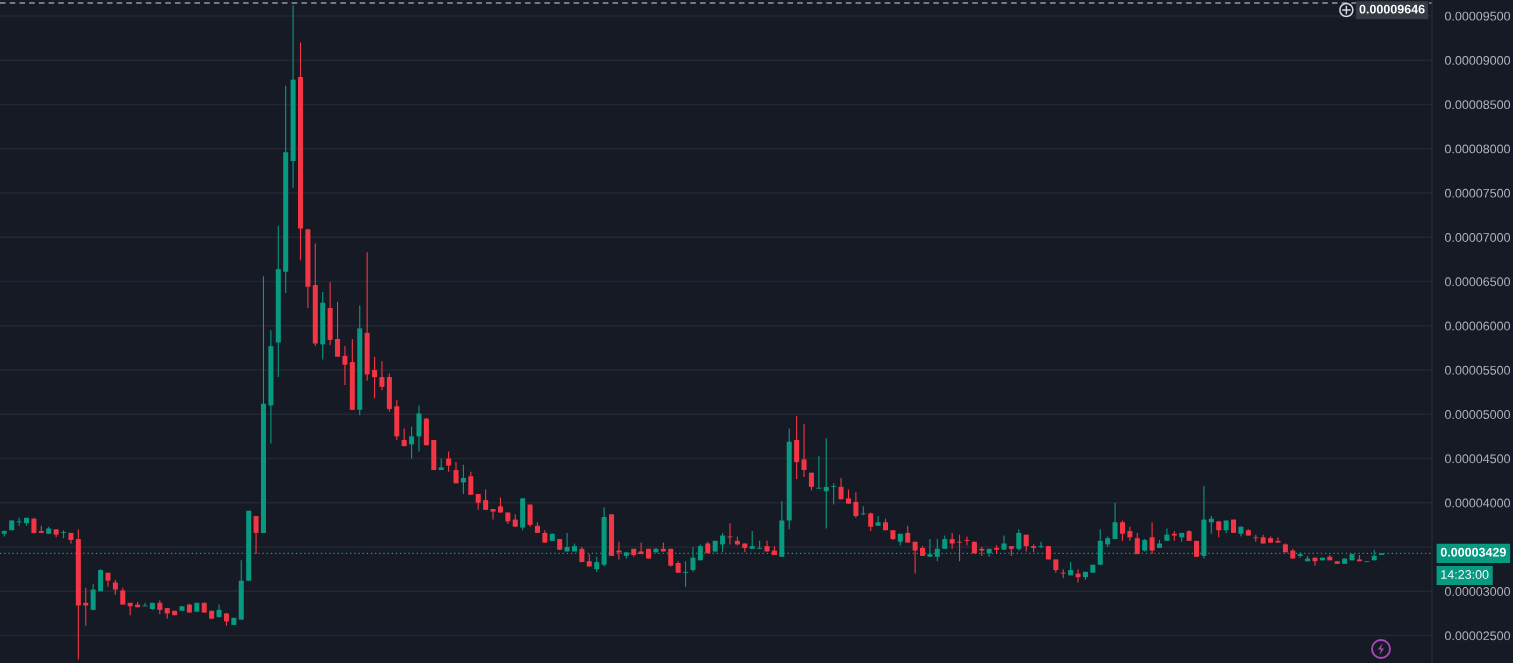  I want to click on y-tick-label: 0.00006500, so click(1477, 282).